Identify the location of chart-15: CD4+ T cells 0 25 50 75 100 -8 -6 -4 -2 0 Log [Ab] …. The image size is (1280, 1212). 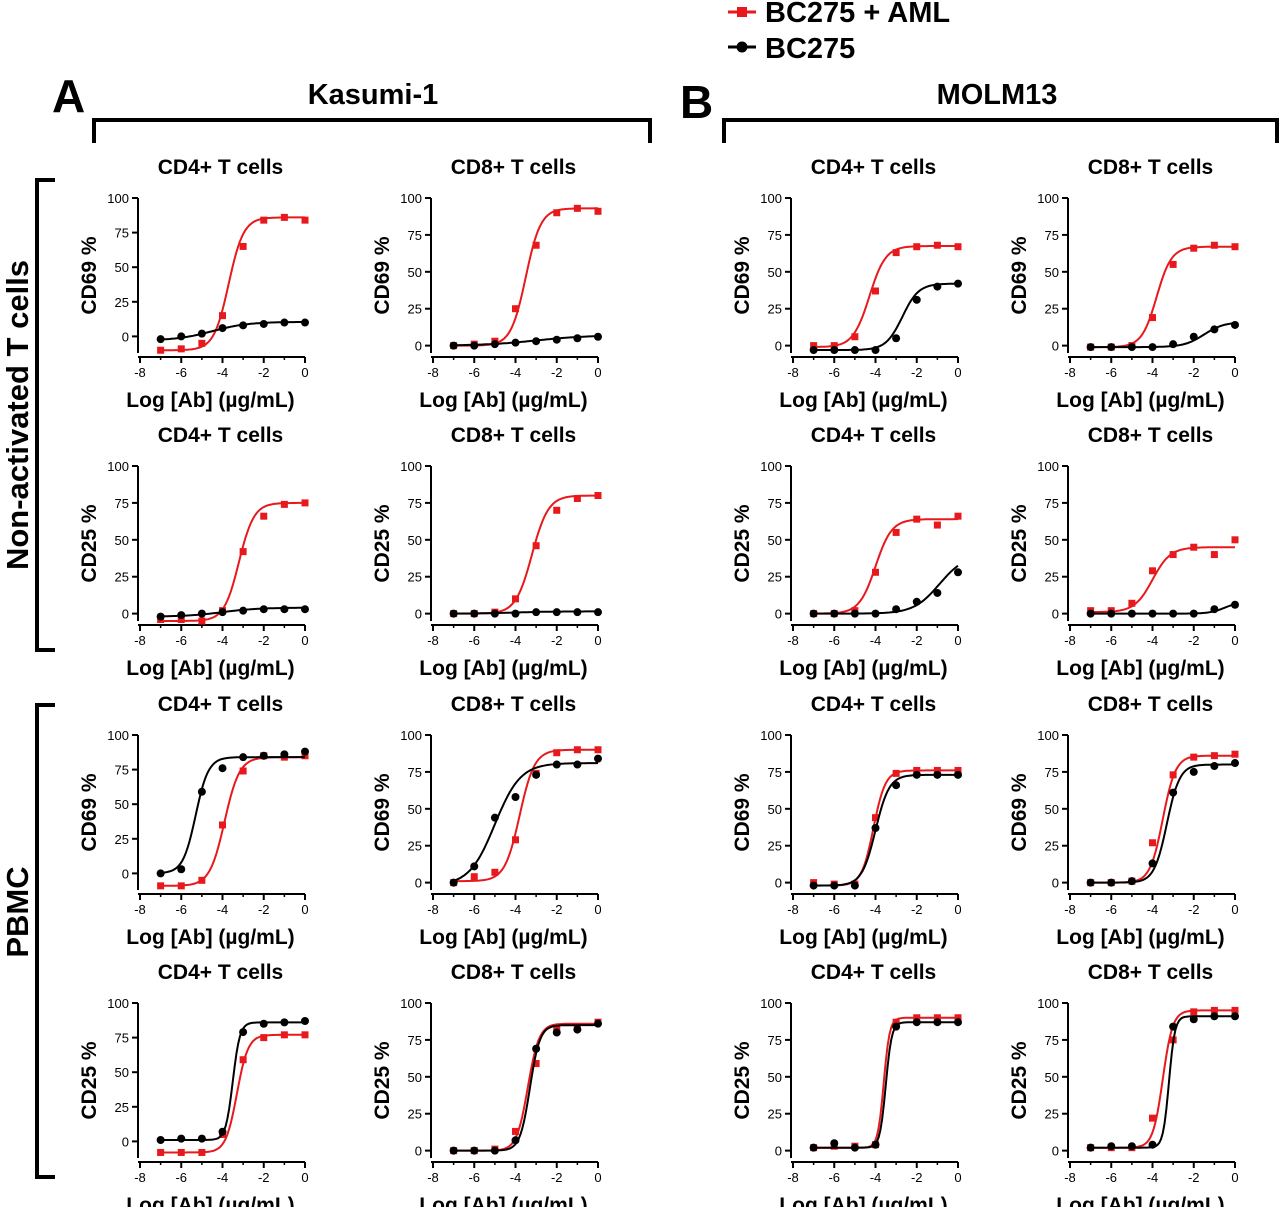
(846, 1086).